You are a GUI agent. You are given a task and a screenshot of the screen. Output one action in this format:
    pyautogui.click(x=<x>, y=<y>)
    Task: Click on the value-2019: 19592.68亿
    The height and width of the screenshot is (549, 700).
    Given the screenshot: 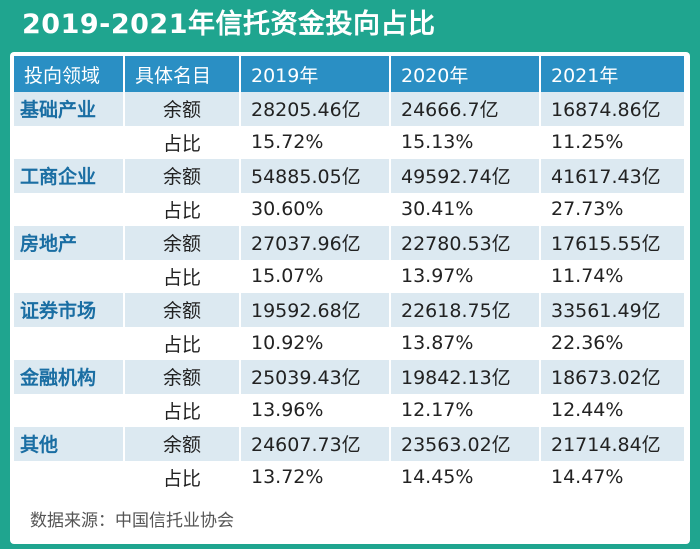 What is the action you would take?
    pyautogui.click(x=315, y=310)
    